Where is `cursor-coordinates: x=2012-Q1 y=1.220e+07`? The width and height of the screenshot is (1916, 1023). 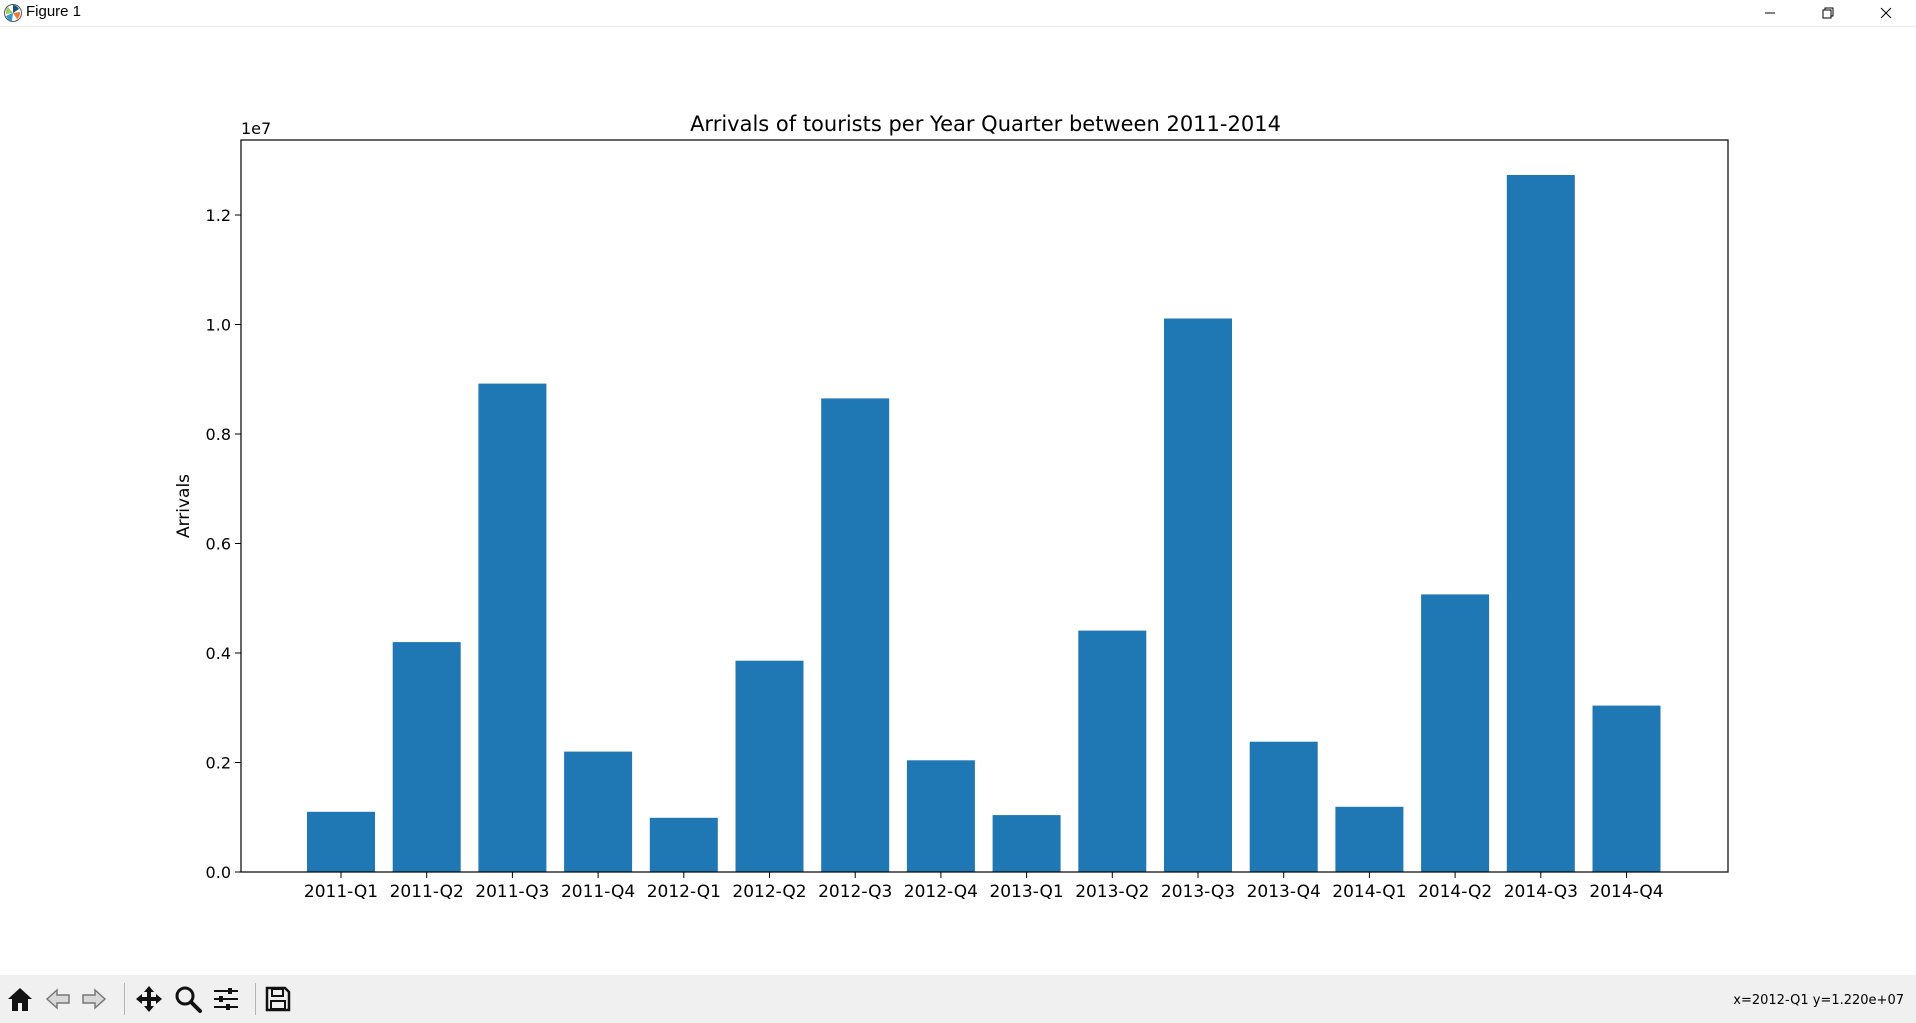
cursor-coordinates: x=2012-Q1 y=1.220e+07 is located at coordinates (1818, 1000).